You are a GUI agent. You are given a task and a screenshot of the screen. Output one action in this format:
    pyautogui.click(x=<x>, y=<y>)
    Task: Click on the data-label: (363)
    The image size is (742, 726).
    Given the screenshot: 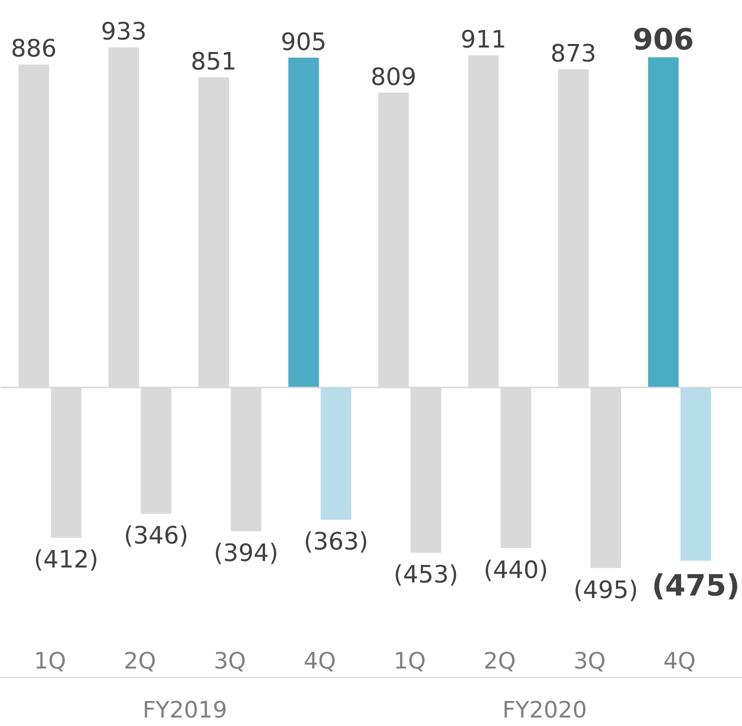 What is the action you would take?
    pyautogui.click(x=336, y=542)
    